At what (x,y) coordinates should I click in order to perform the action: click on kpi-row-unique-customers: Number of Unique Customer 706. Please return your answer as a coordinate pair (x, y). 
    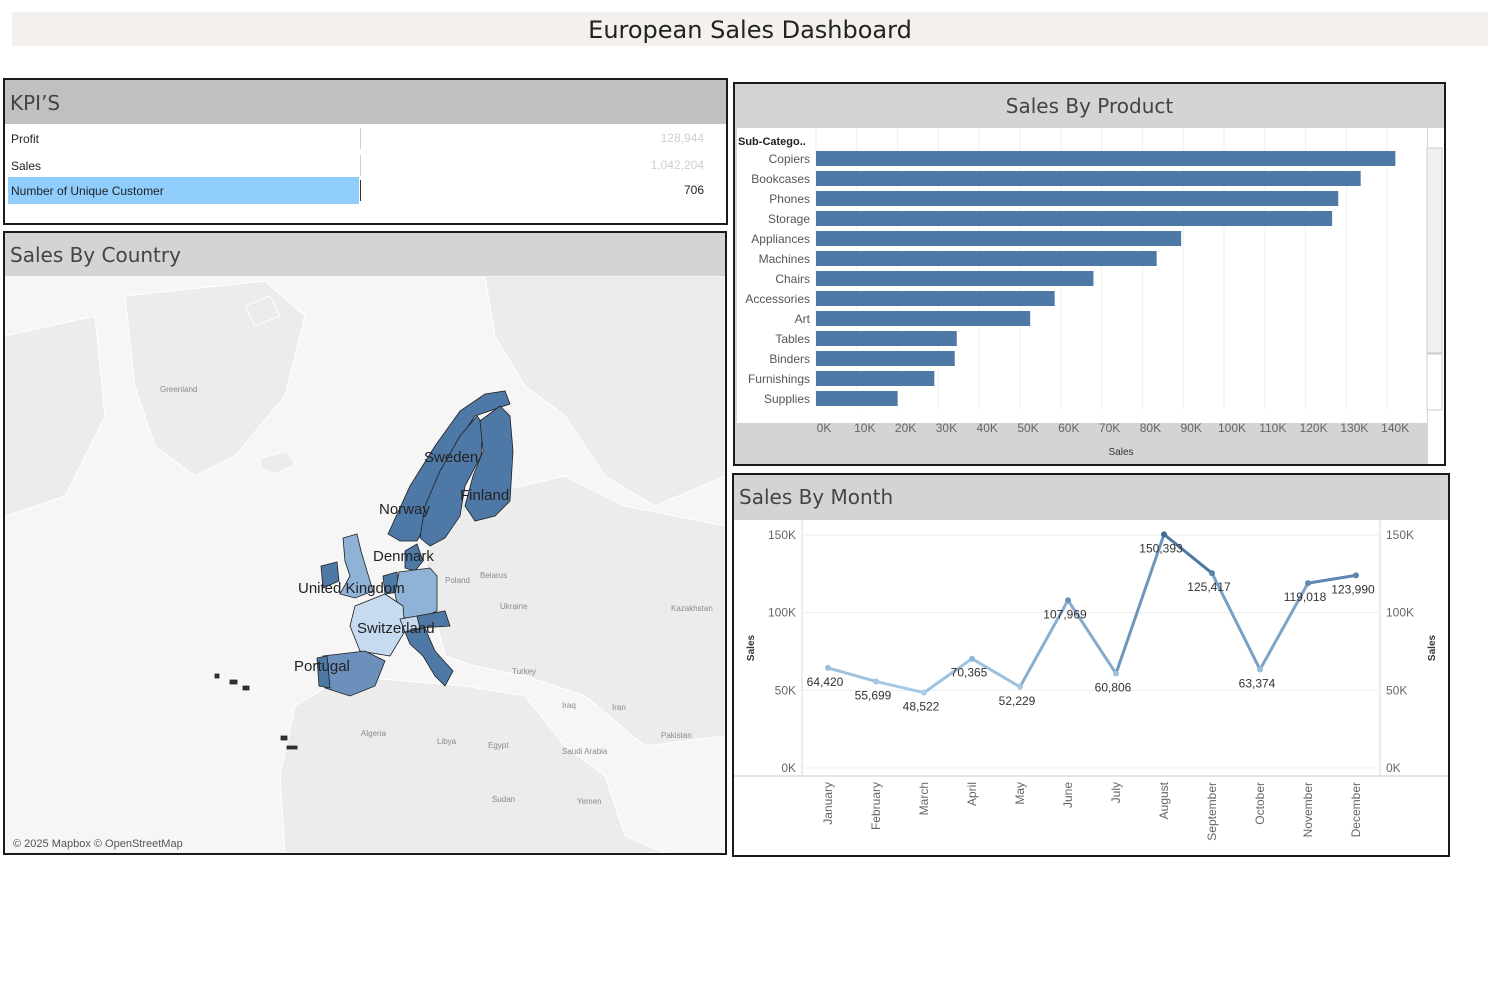
    Looking at the image, I should click on (358, 190).